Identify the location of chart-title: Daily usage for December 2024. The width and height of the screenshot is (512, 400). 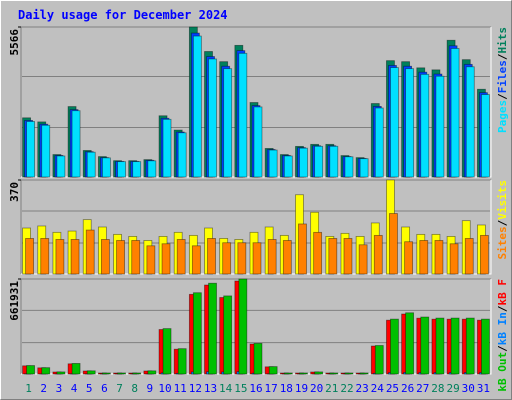
(123, 15).